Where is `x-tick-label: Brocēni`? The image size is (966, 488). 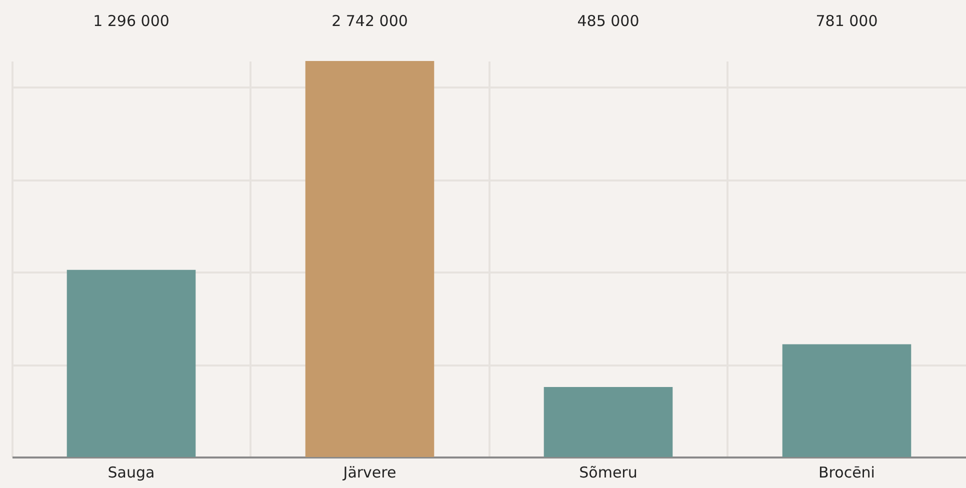
x-tick-label: Brocēni is located at coordinates (846, 473).